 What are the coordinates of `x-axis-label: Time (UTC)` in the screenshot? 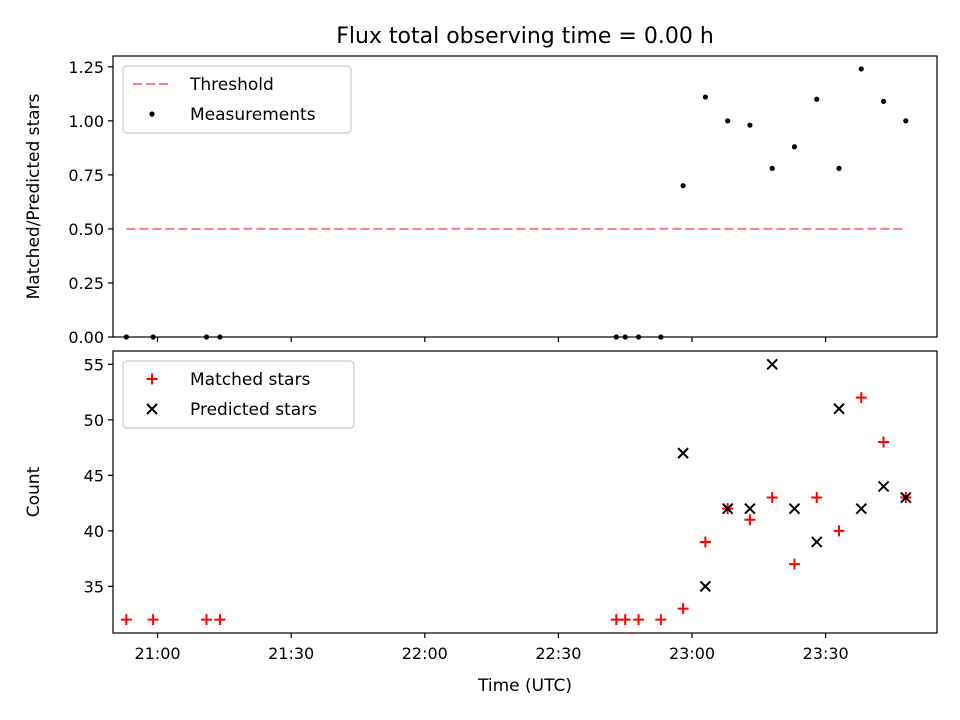 It's located at (524, 686).